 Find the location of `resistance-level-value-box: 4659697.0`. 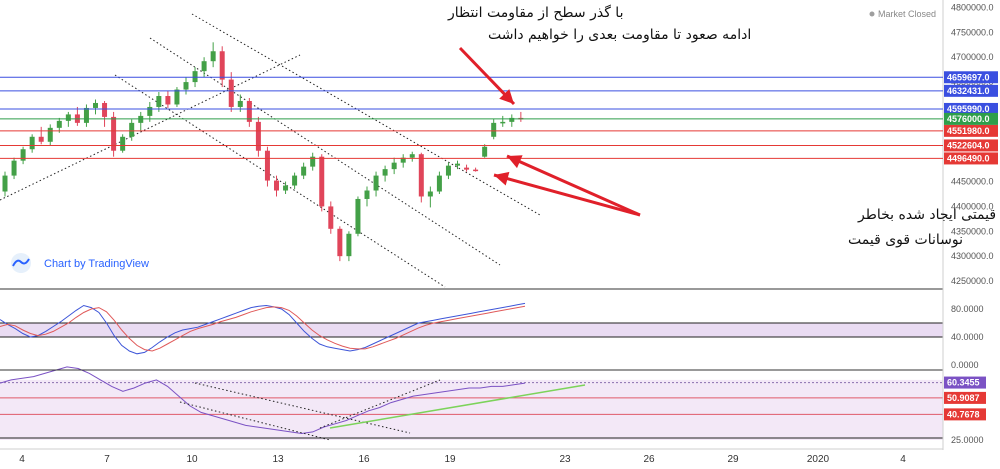

resistance-level-value-box: 4659697.0 is located at coordinates (971, 77).